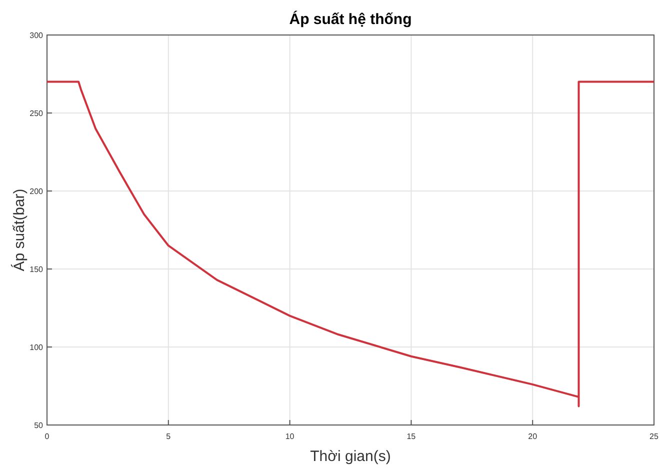 The height and width of the screenshot is (471, 664). What do you see at coordinates (37, 269) in the screenshot?
I see `y-tick-label: 150` at bounding box center [37, 269].